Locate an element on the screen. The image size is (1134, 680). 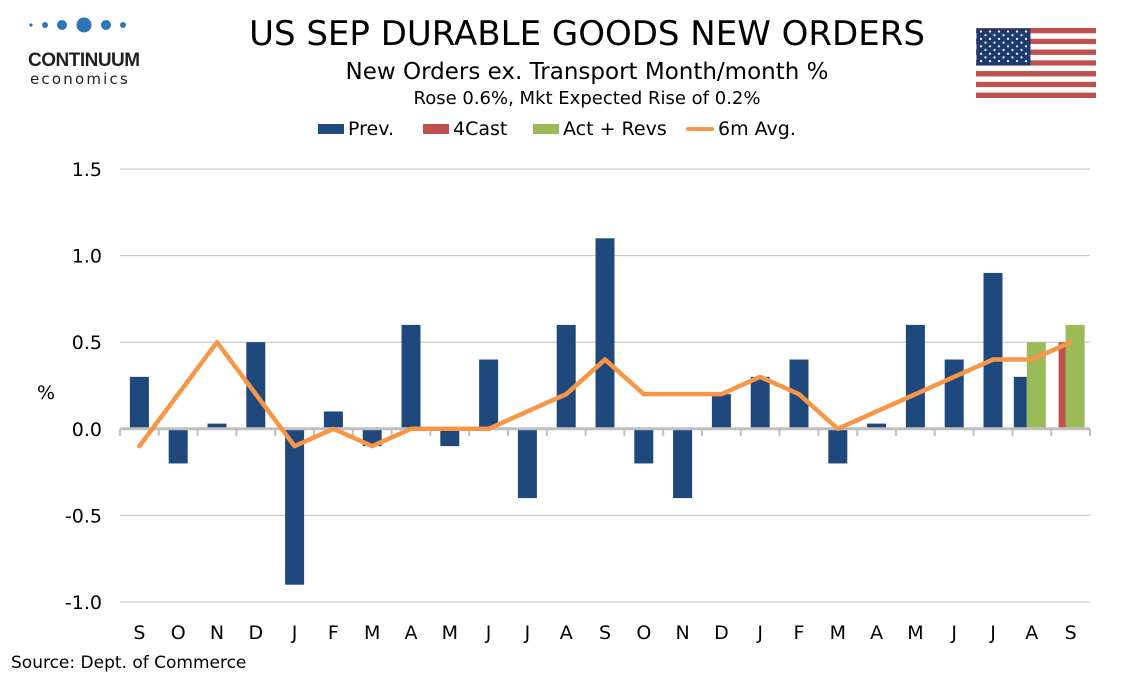
us-flag-icon is located at coordinates (1036, 63).